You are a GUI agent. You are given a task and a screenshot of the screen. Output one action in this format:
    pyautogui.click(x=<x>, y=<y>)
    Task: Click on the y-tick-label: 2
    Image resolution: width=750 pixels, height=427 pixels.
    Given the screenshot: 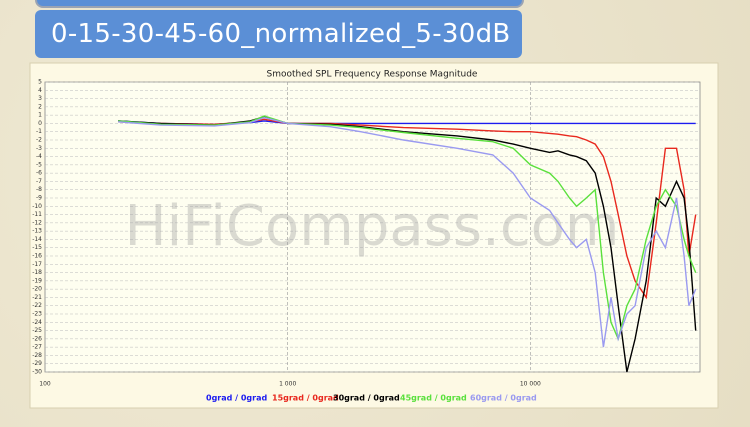 What is the action you would take?
    pyautogui.click(x=40, y=106)
    